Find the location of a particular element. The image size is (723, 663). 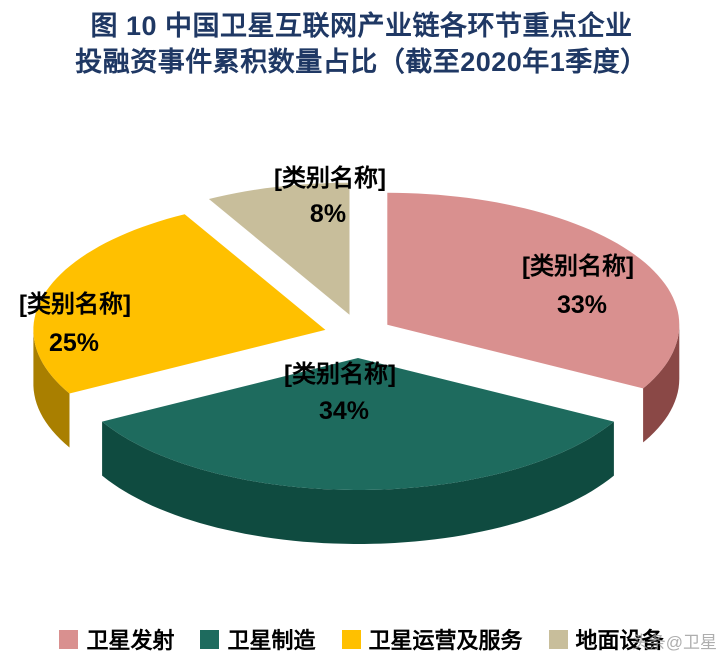

legend-item-1: 卫星制造 is located at coordinates (258, 639).